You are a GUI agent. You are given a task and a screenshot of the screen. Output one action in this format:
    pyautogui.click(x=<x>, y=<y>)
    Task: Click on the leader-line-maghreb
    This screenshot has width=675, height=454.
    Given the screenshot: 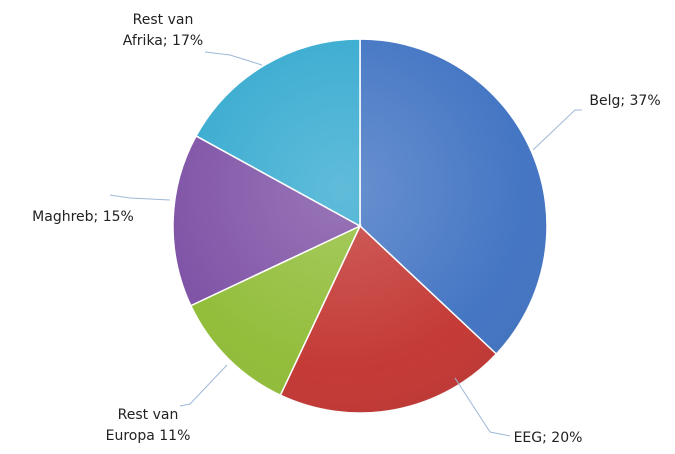 What is the action you would take?
    pyautogui.click(x=140, y=197)
    